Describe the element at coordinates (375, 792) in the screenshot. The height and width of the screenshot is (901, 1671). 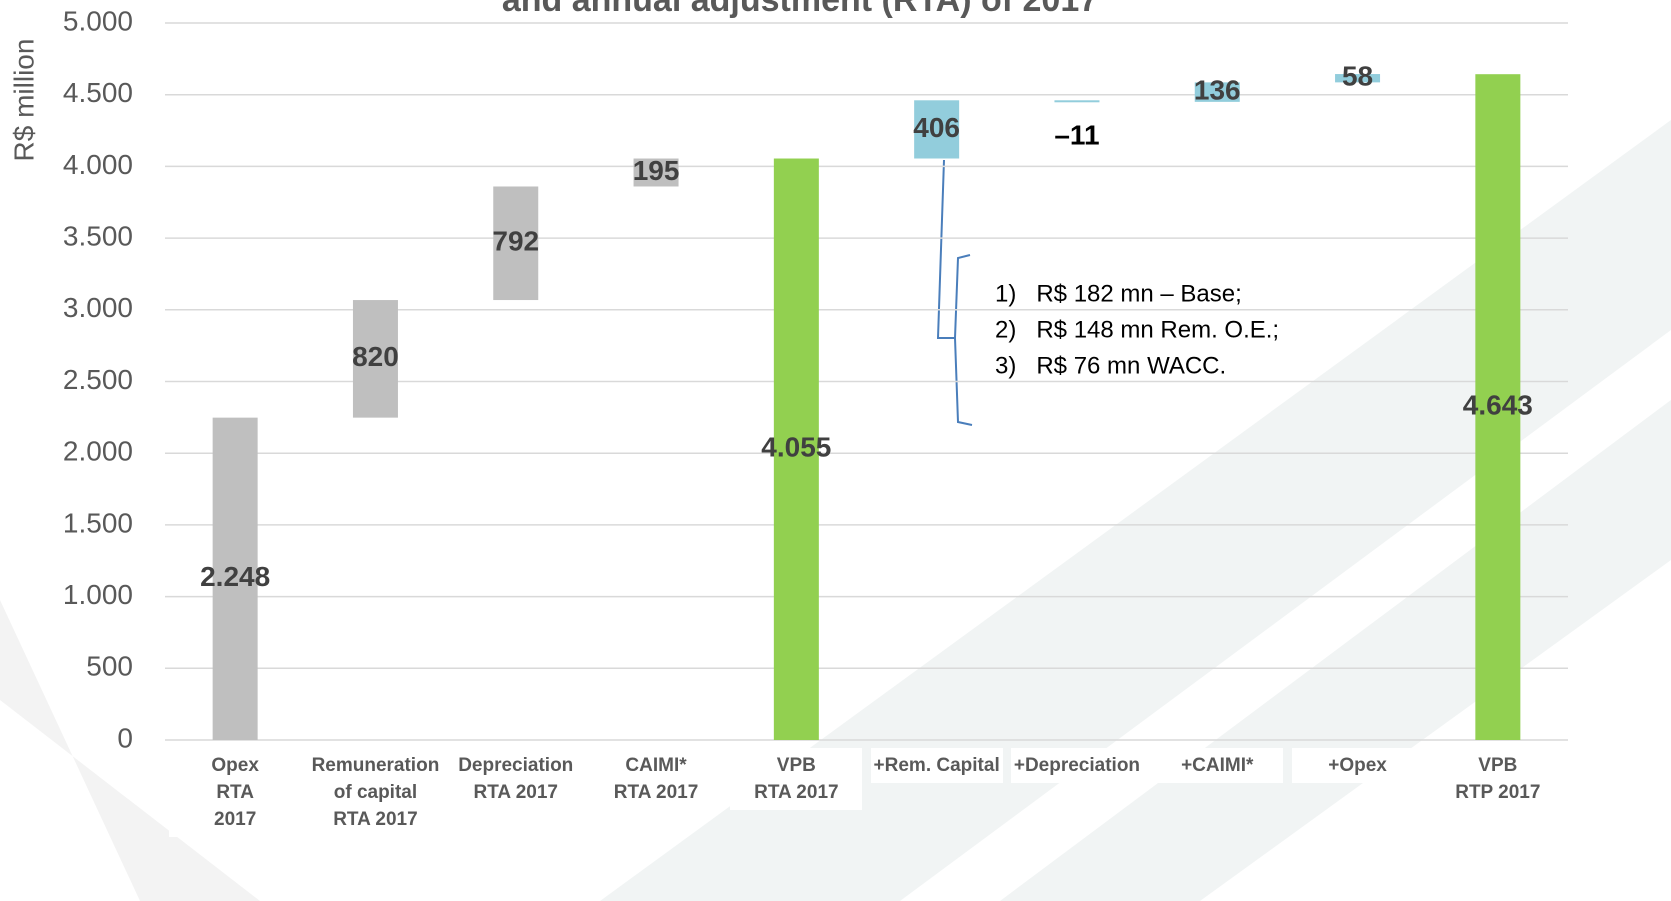
I see `x-tick-label: Remuneration of capital RTA 2017` at that location.